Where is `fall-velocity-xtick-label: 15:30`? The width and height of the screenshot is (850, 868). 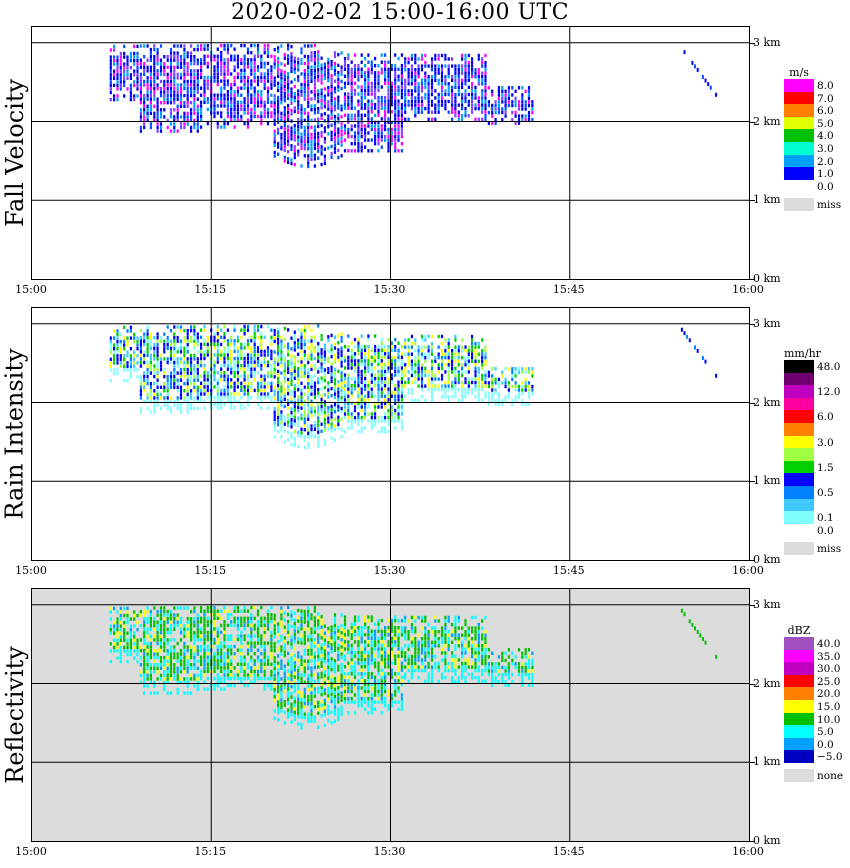
fall-velocity-xtick-label: 15:30 is located at coordinates (389, 289).